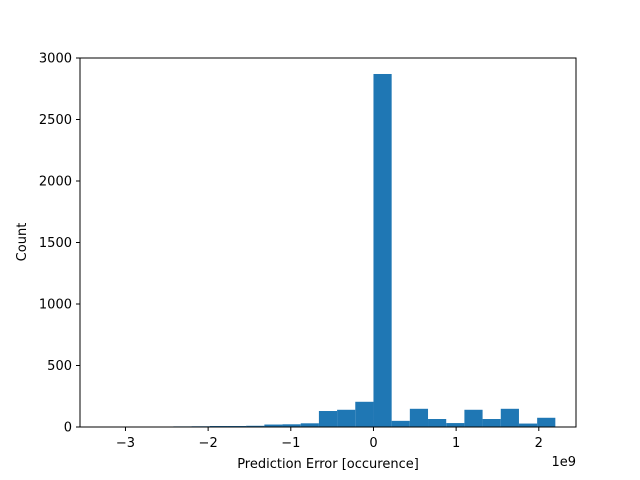  I want to click on y-axis-ticks: 0 500 1000 1500 2000 2500 3000, so click(59, 244).